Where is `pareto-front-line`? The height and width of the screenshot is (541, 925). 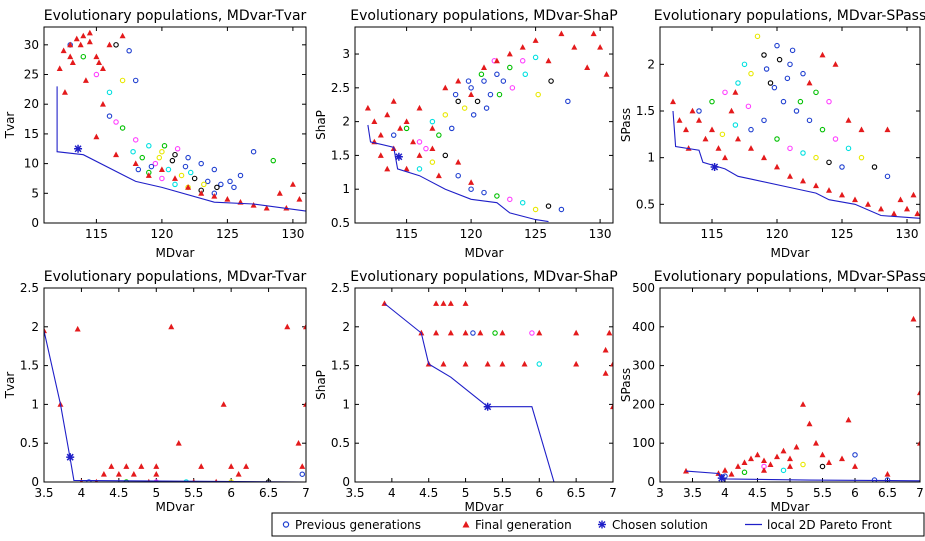
pareto-front-line is located at coordinates (175, 406).